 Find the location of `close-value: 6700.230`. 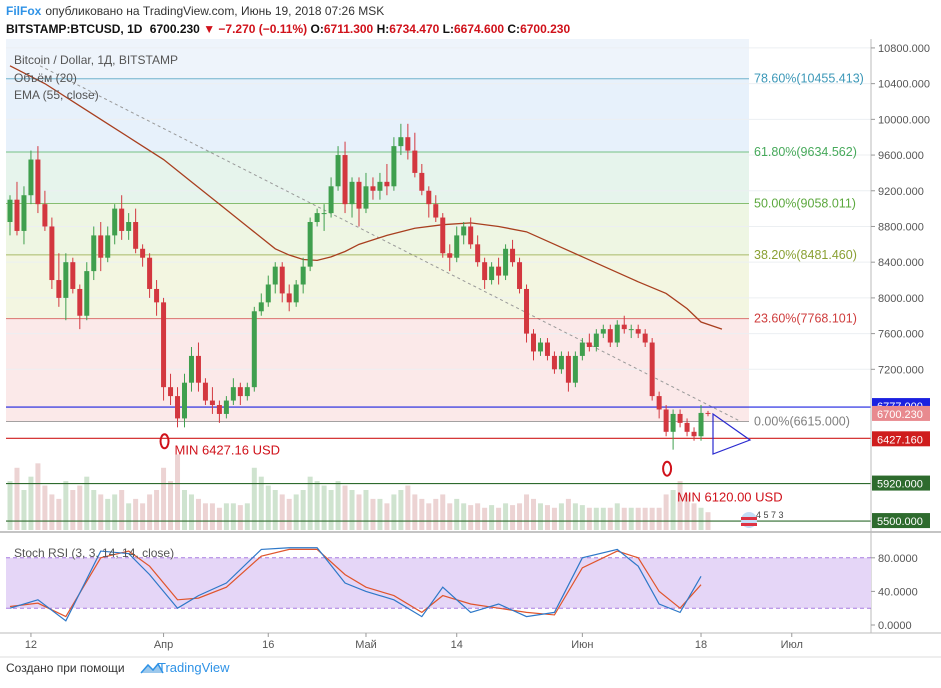

close-value: 6700.230 is located at coordinates (545, 29).